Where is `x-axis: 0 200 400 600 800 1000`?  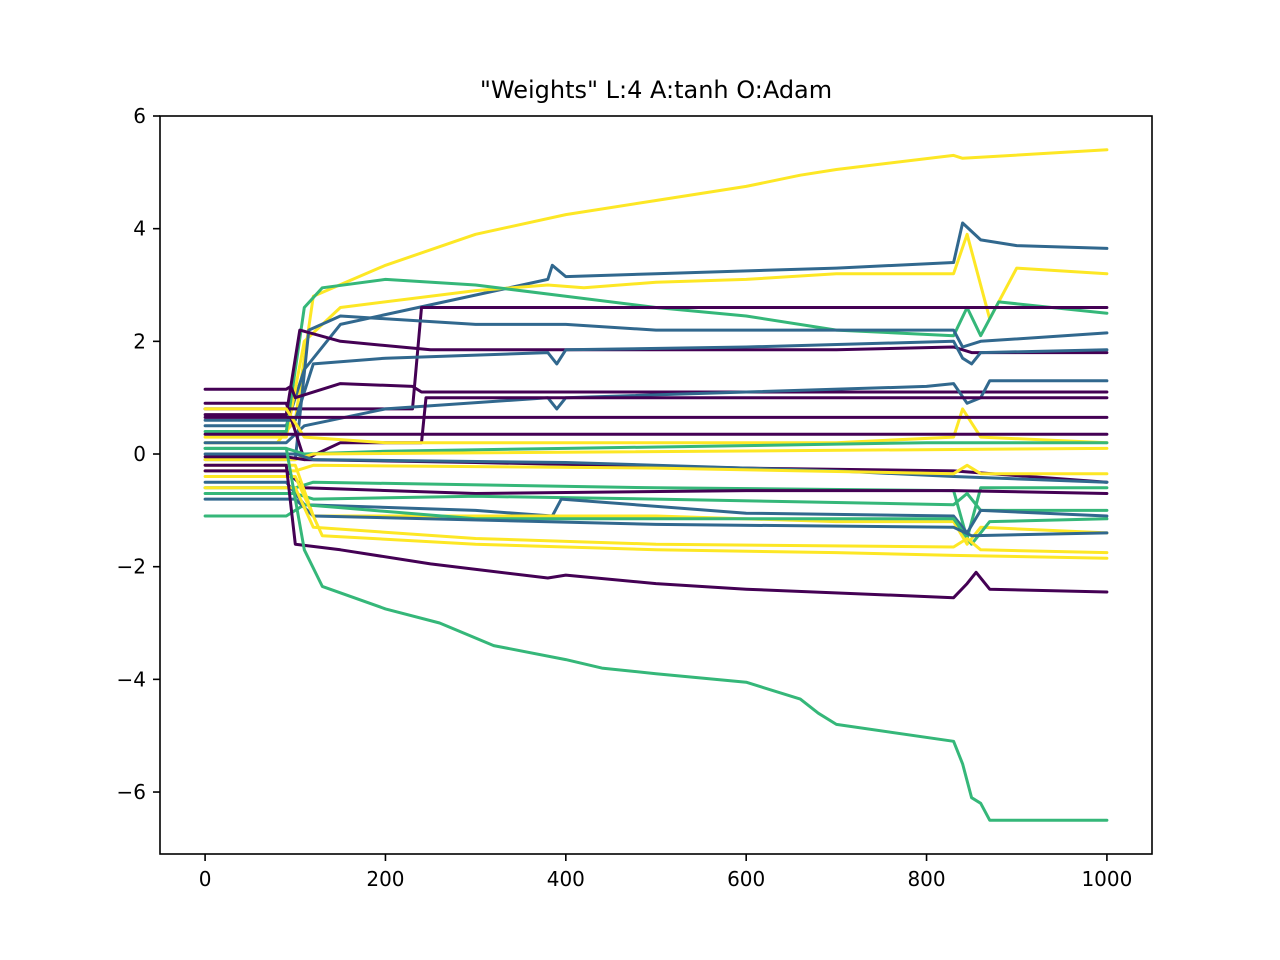
x-axis: 0 200 400 600 800 1000 is located at coordinates (665, 872).